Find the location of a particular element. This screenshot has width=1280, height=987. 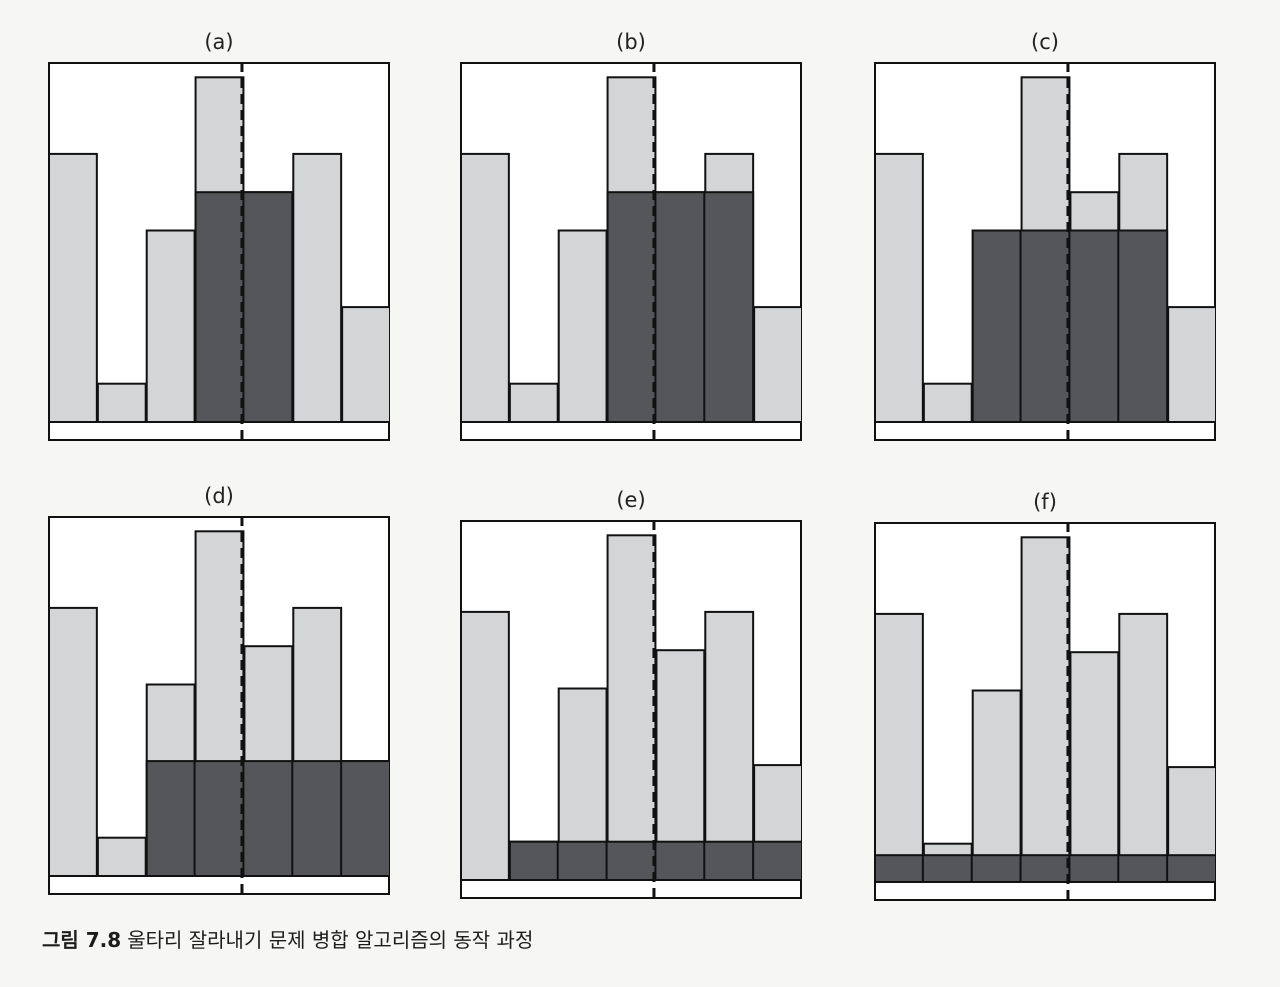

figure-number: 그림 7.8 is located at coordinates (82, 940).